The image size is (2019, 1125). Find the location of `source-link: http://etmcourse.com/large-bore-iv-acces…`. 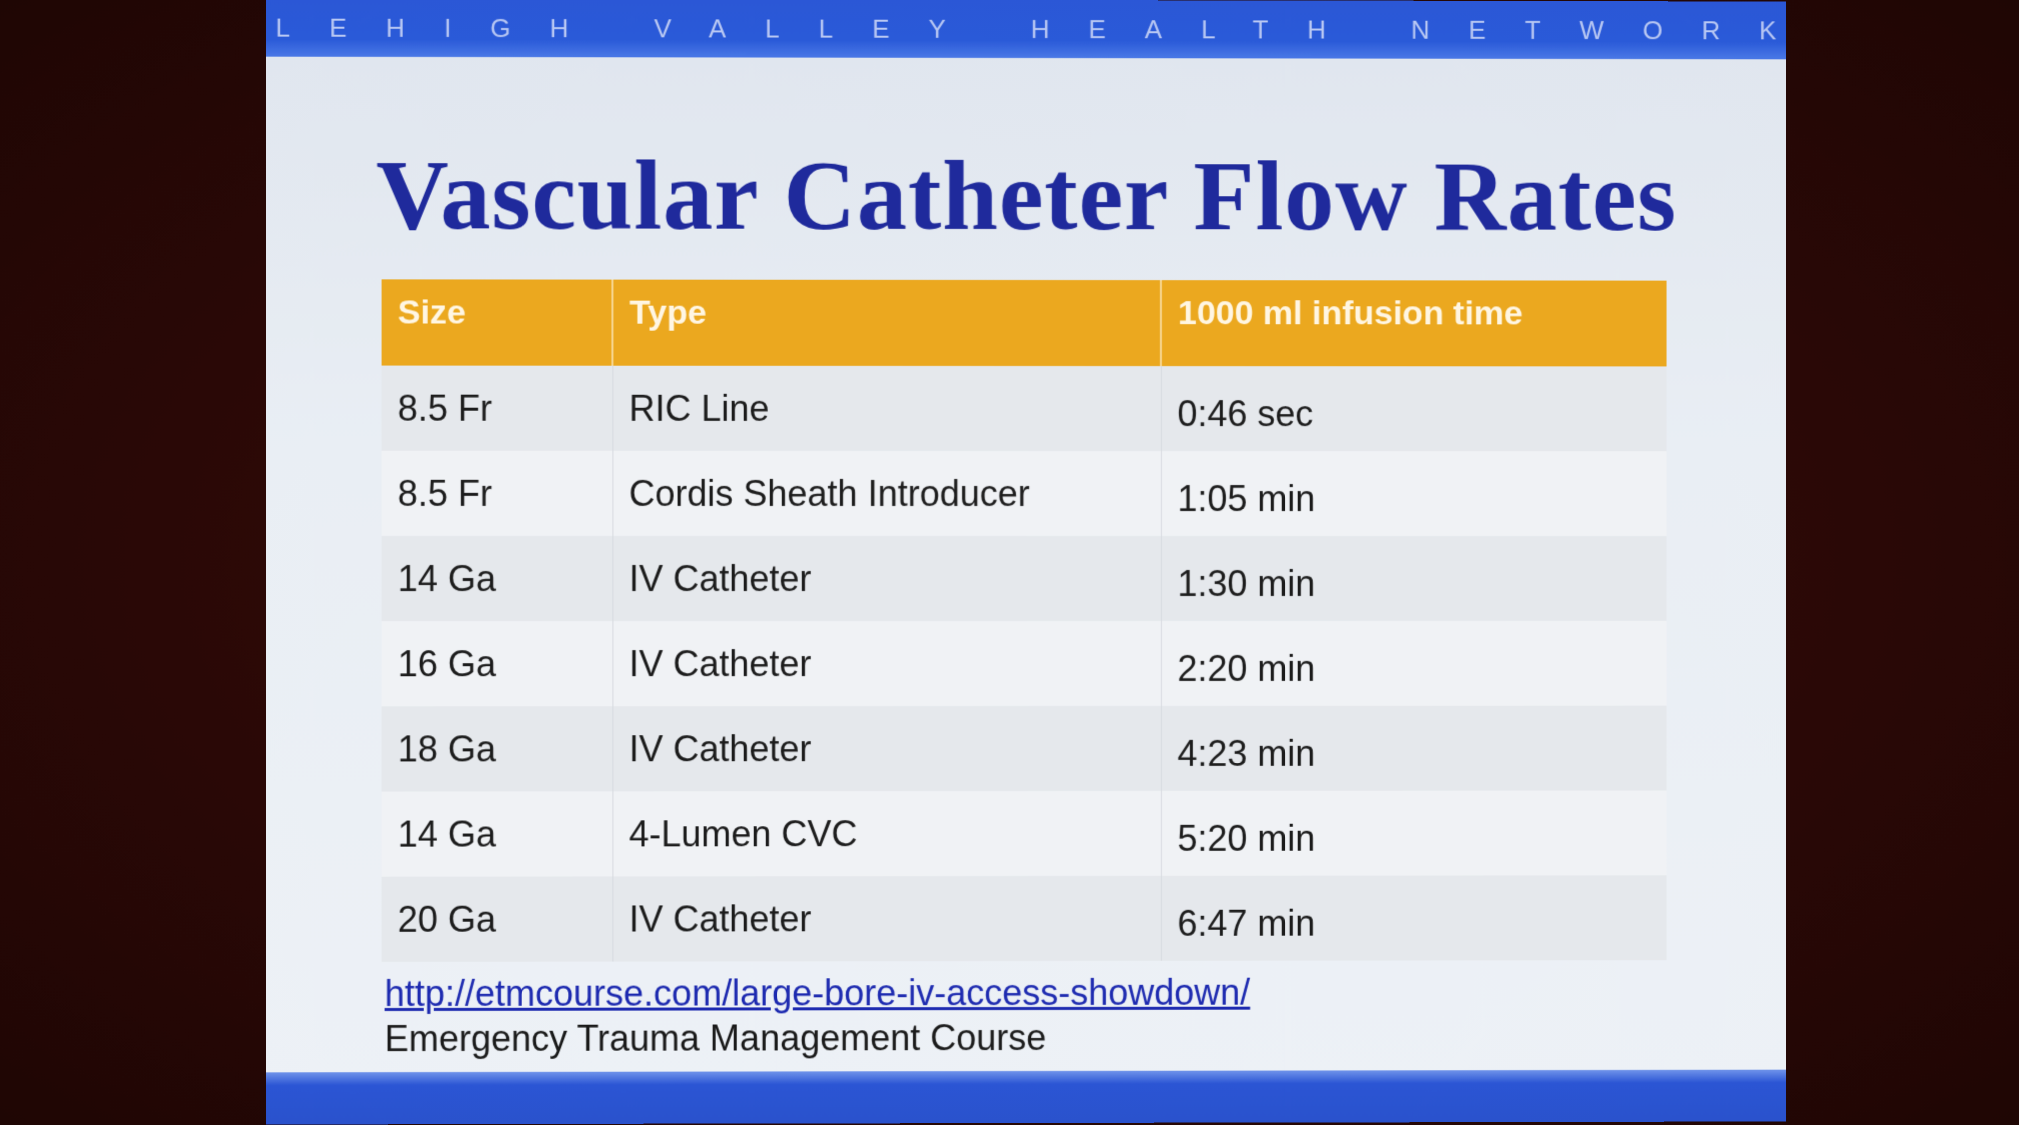

source-link: http://etmcourse.com/large-bore-iv-acces… is located at coordinates (818, 993).